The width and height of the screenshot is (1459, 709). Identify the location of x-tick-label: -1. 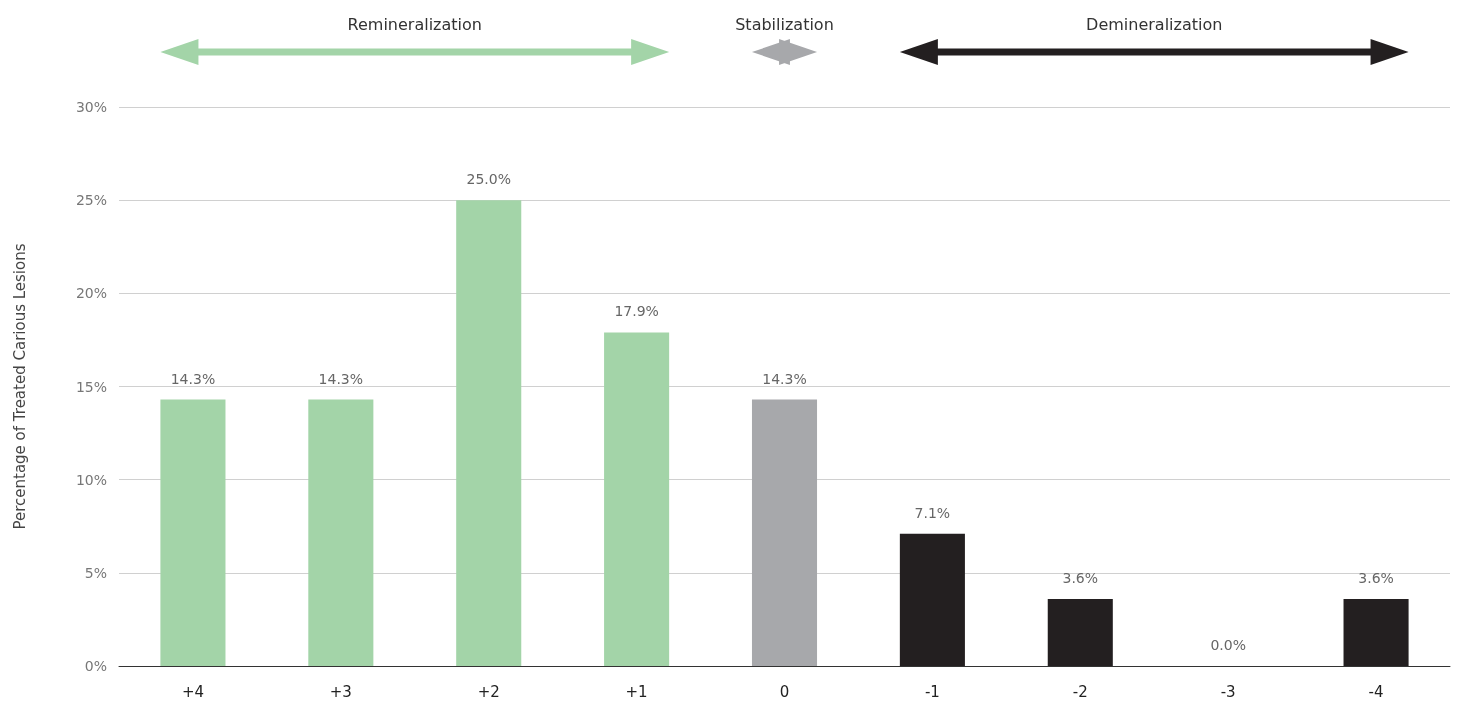
(932, 691).